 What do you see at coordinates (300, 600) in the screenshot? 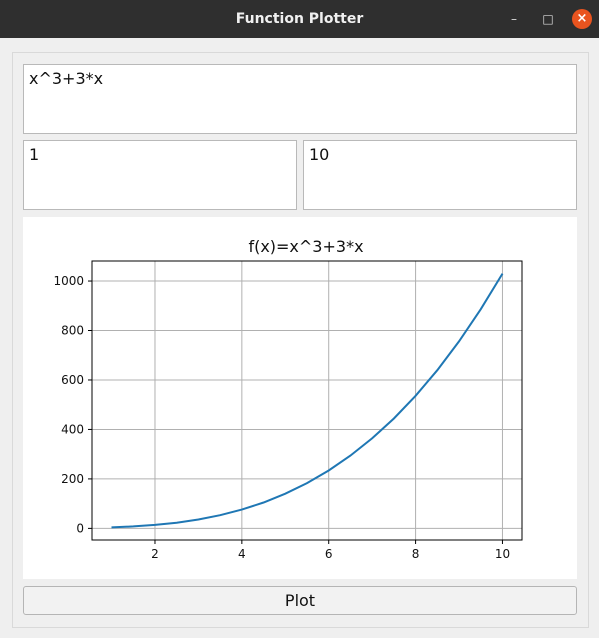
I see `plot-button: Plot` at bounding box center [300, 600].